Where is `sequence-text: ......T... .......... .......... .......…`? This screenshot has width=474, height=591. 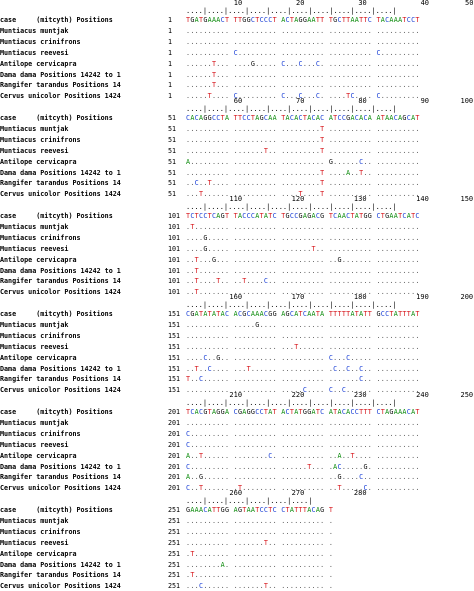
sequence-text: ......T... .......... .......... .......… is located at coordinates (303, 85).